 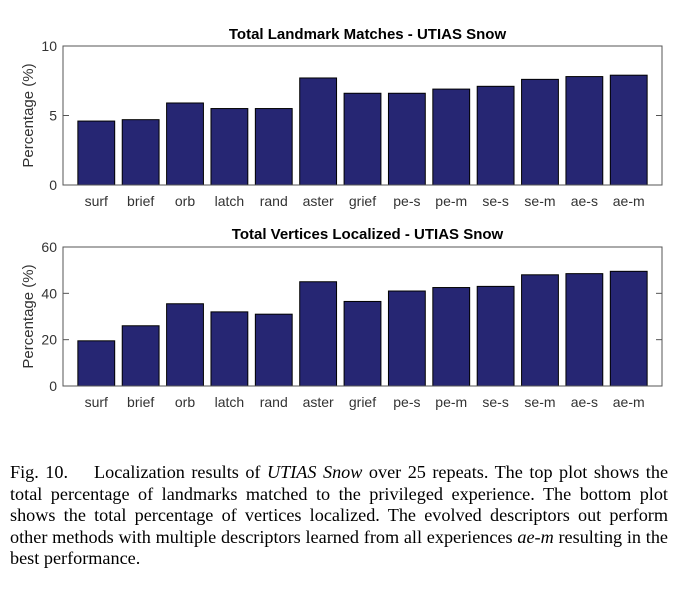 I want to click on caption-dataset: UTIAS Snow, so click(x=314, y=472).